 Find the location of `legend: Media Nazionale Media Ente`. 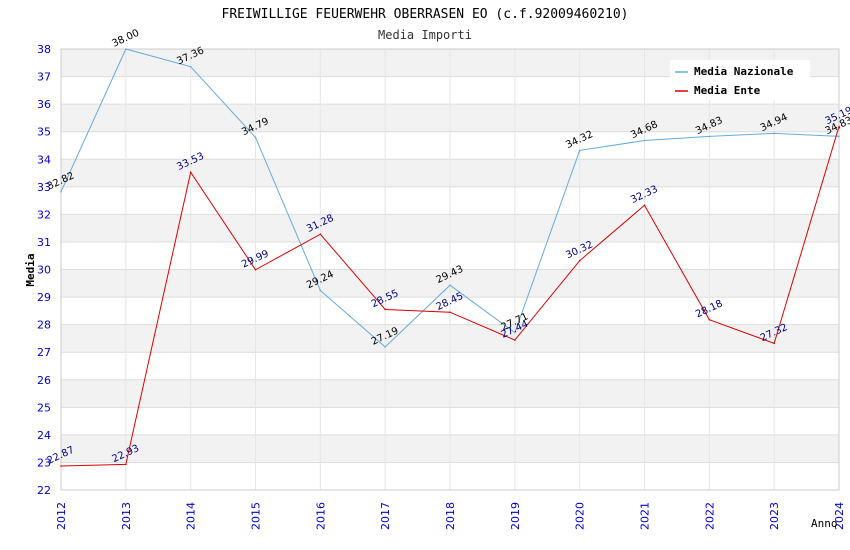

legend: Media Nazionale Media Ente is located at coordinates (740, 80).